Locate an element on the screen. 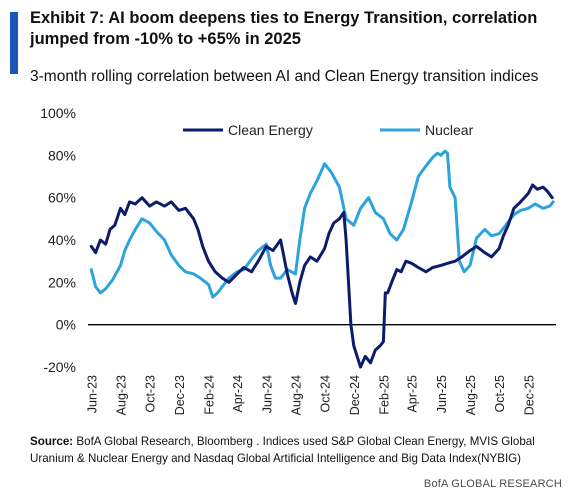 This screenshot has height=499, width=576. x-tick-label: Apr-25 is located at coordinates (413, 394).